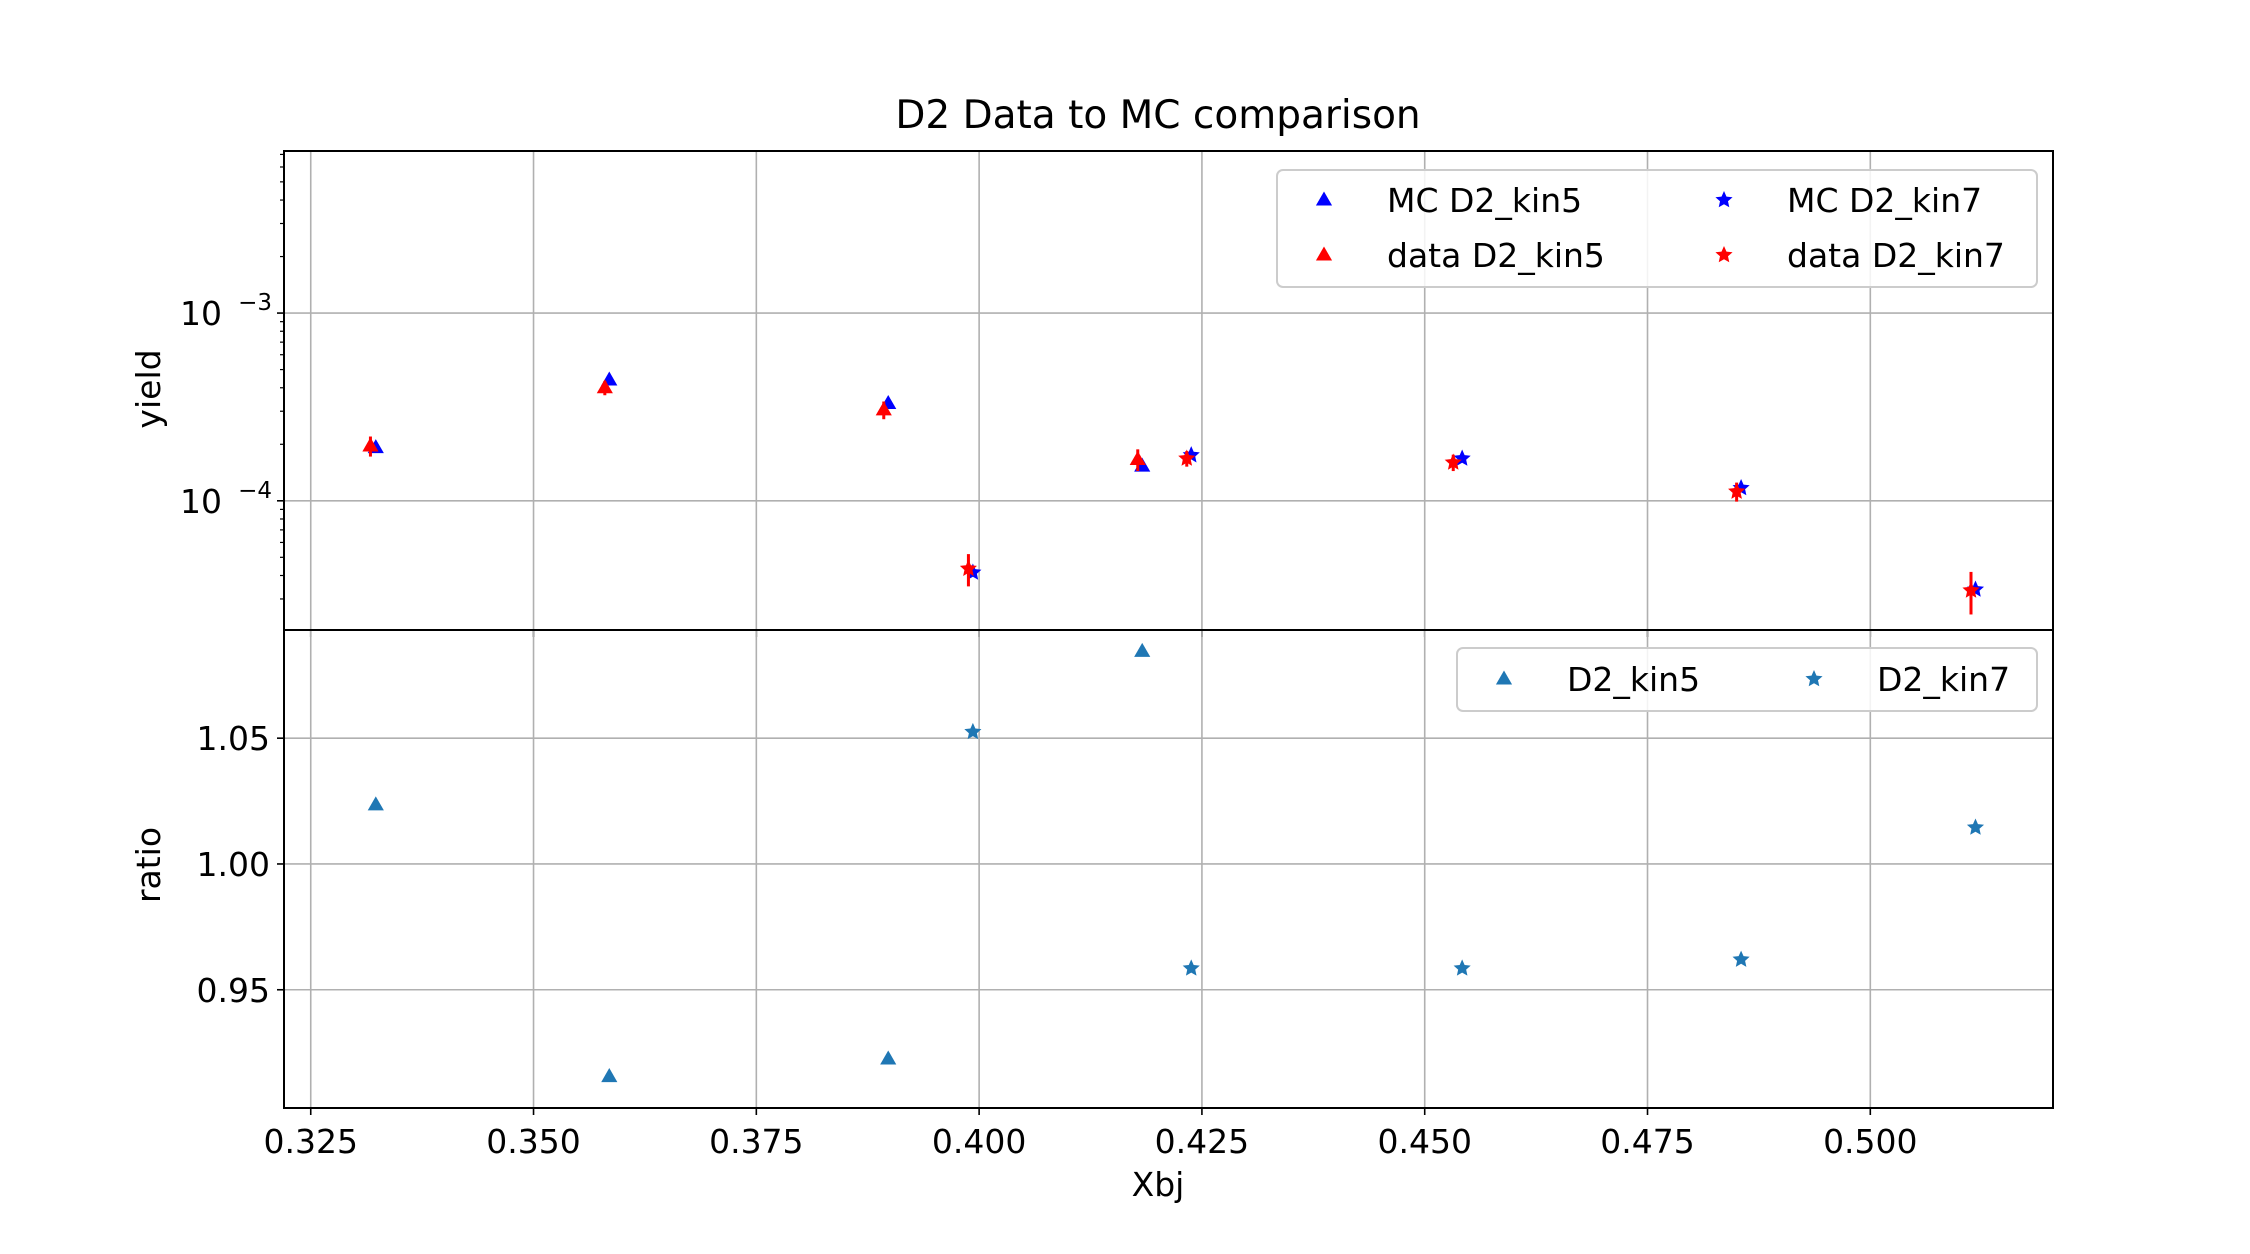 The image size is (2250, 1254). What do you see at coordinates (1157, 115) in the screenshot?
I see `chart-title: D2 Data to MC comparison` at bounding box center [1157, 115].